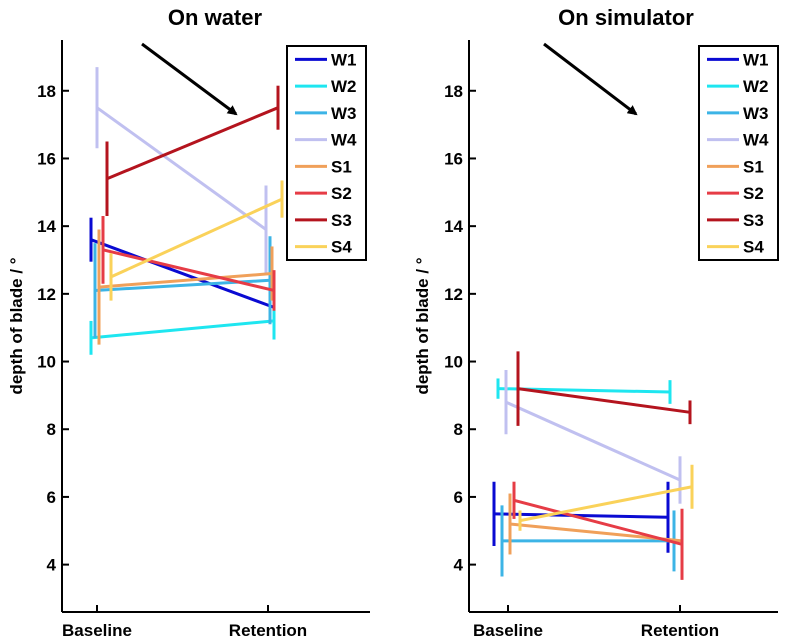  What do you see at coordinates (185, 280) in the screenshot?
I see `series-line-s1` at bounding box center [185, 280].